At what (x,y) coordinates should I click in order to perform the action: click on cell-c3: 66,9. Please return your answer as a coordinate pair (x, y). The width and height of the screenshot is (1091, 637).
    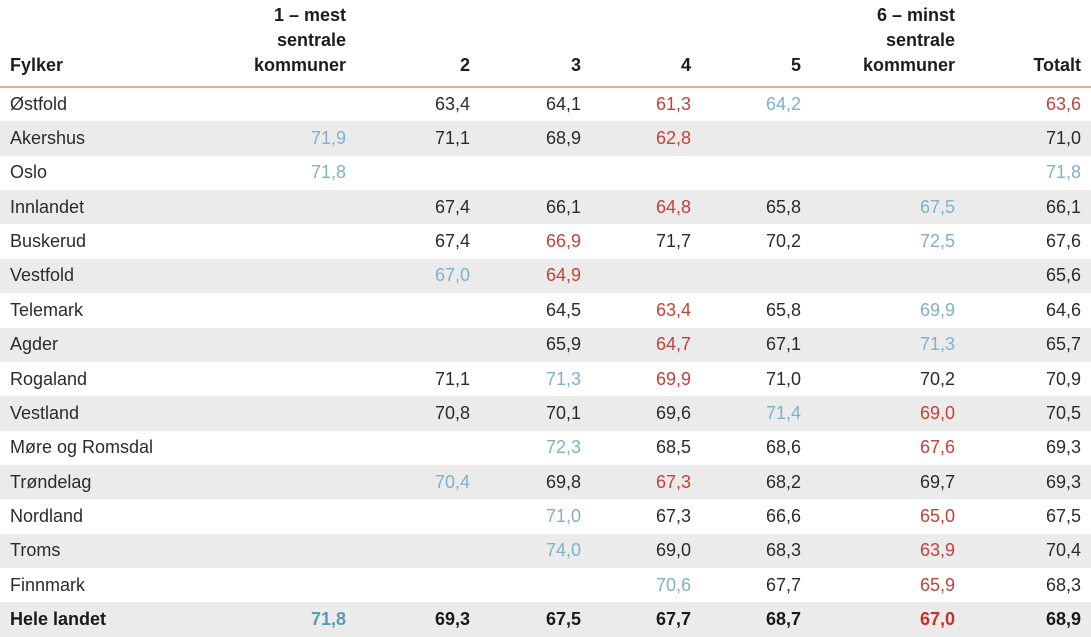
    Looking at the image, I should click on (563, 241).